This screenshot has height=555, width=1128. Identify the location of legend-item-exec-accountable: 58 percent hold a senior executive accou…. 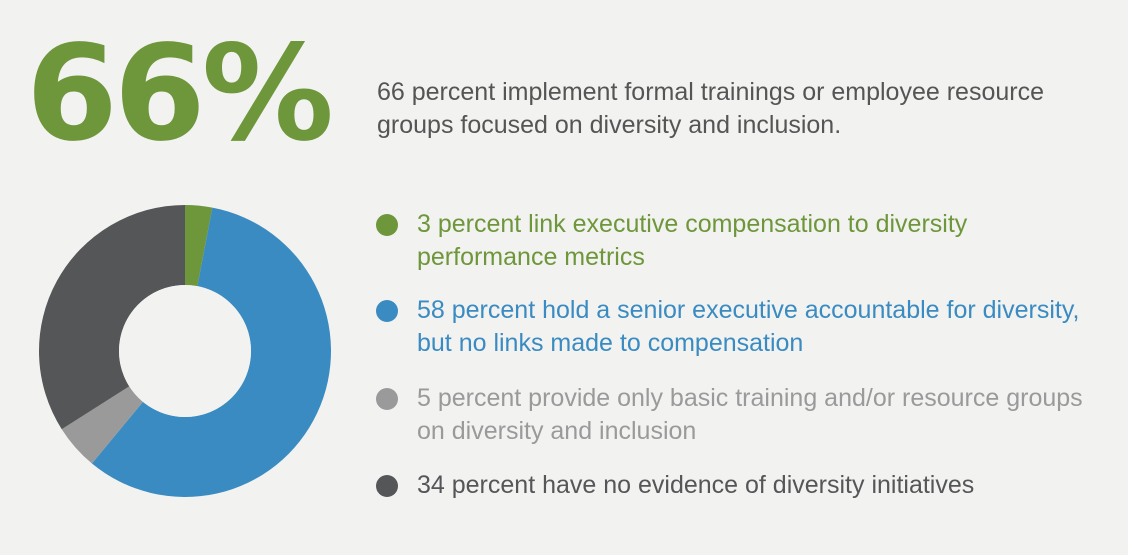
(736, 327).